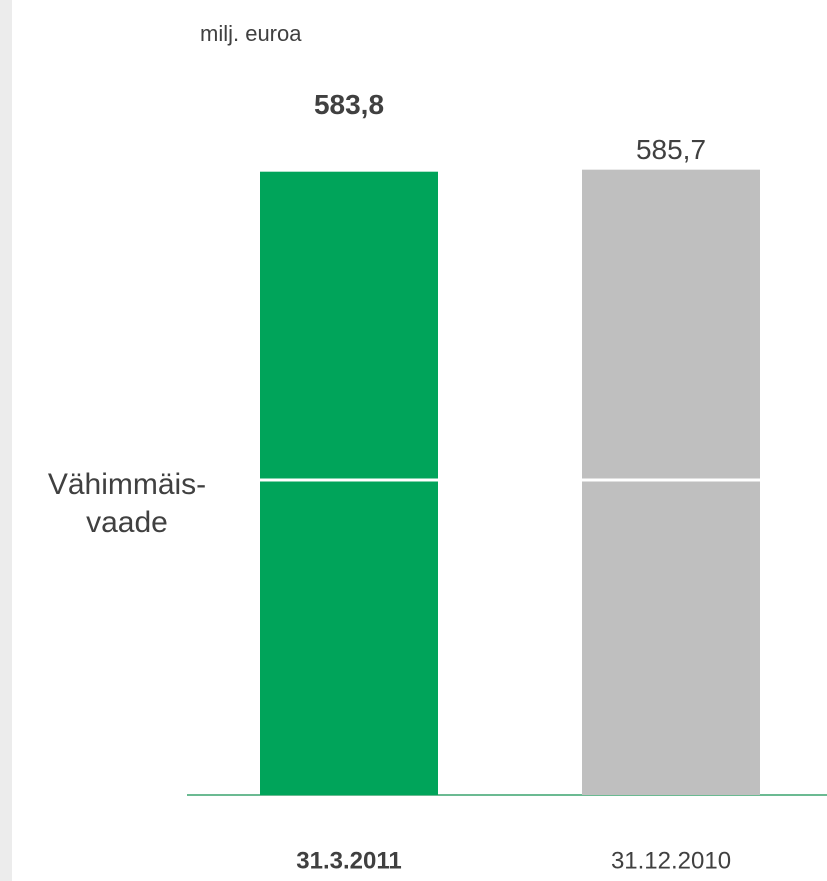 The width and height of the screenshot is (827, 881). I want to click on unit-label: milj. euroa, so click(251, 33).